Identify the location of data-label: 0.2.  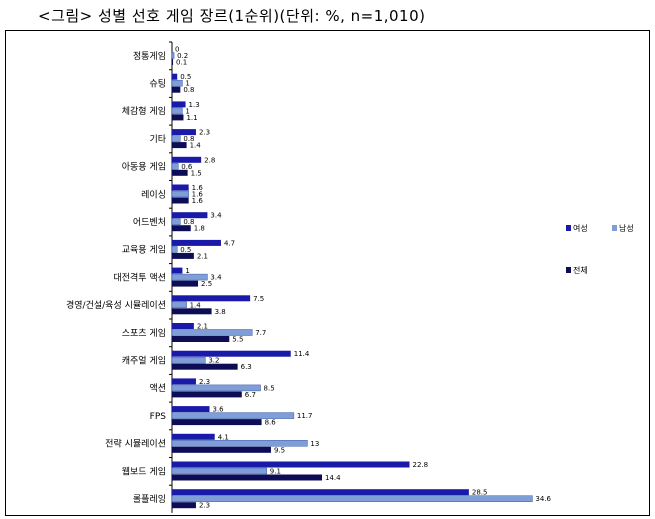
(182, 56).